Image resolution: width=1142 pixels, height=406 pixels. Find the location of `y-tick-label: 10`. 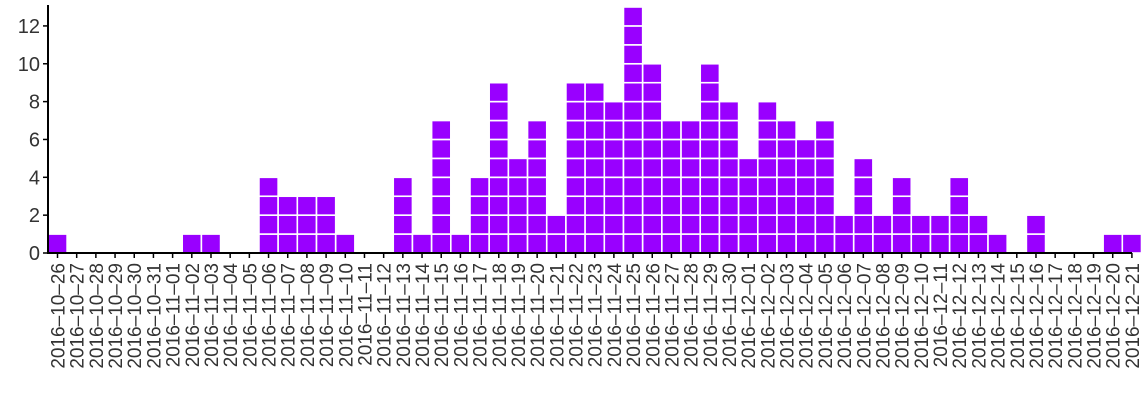

y-tick-label: 10 is located at coordinates (29, 65).